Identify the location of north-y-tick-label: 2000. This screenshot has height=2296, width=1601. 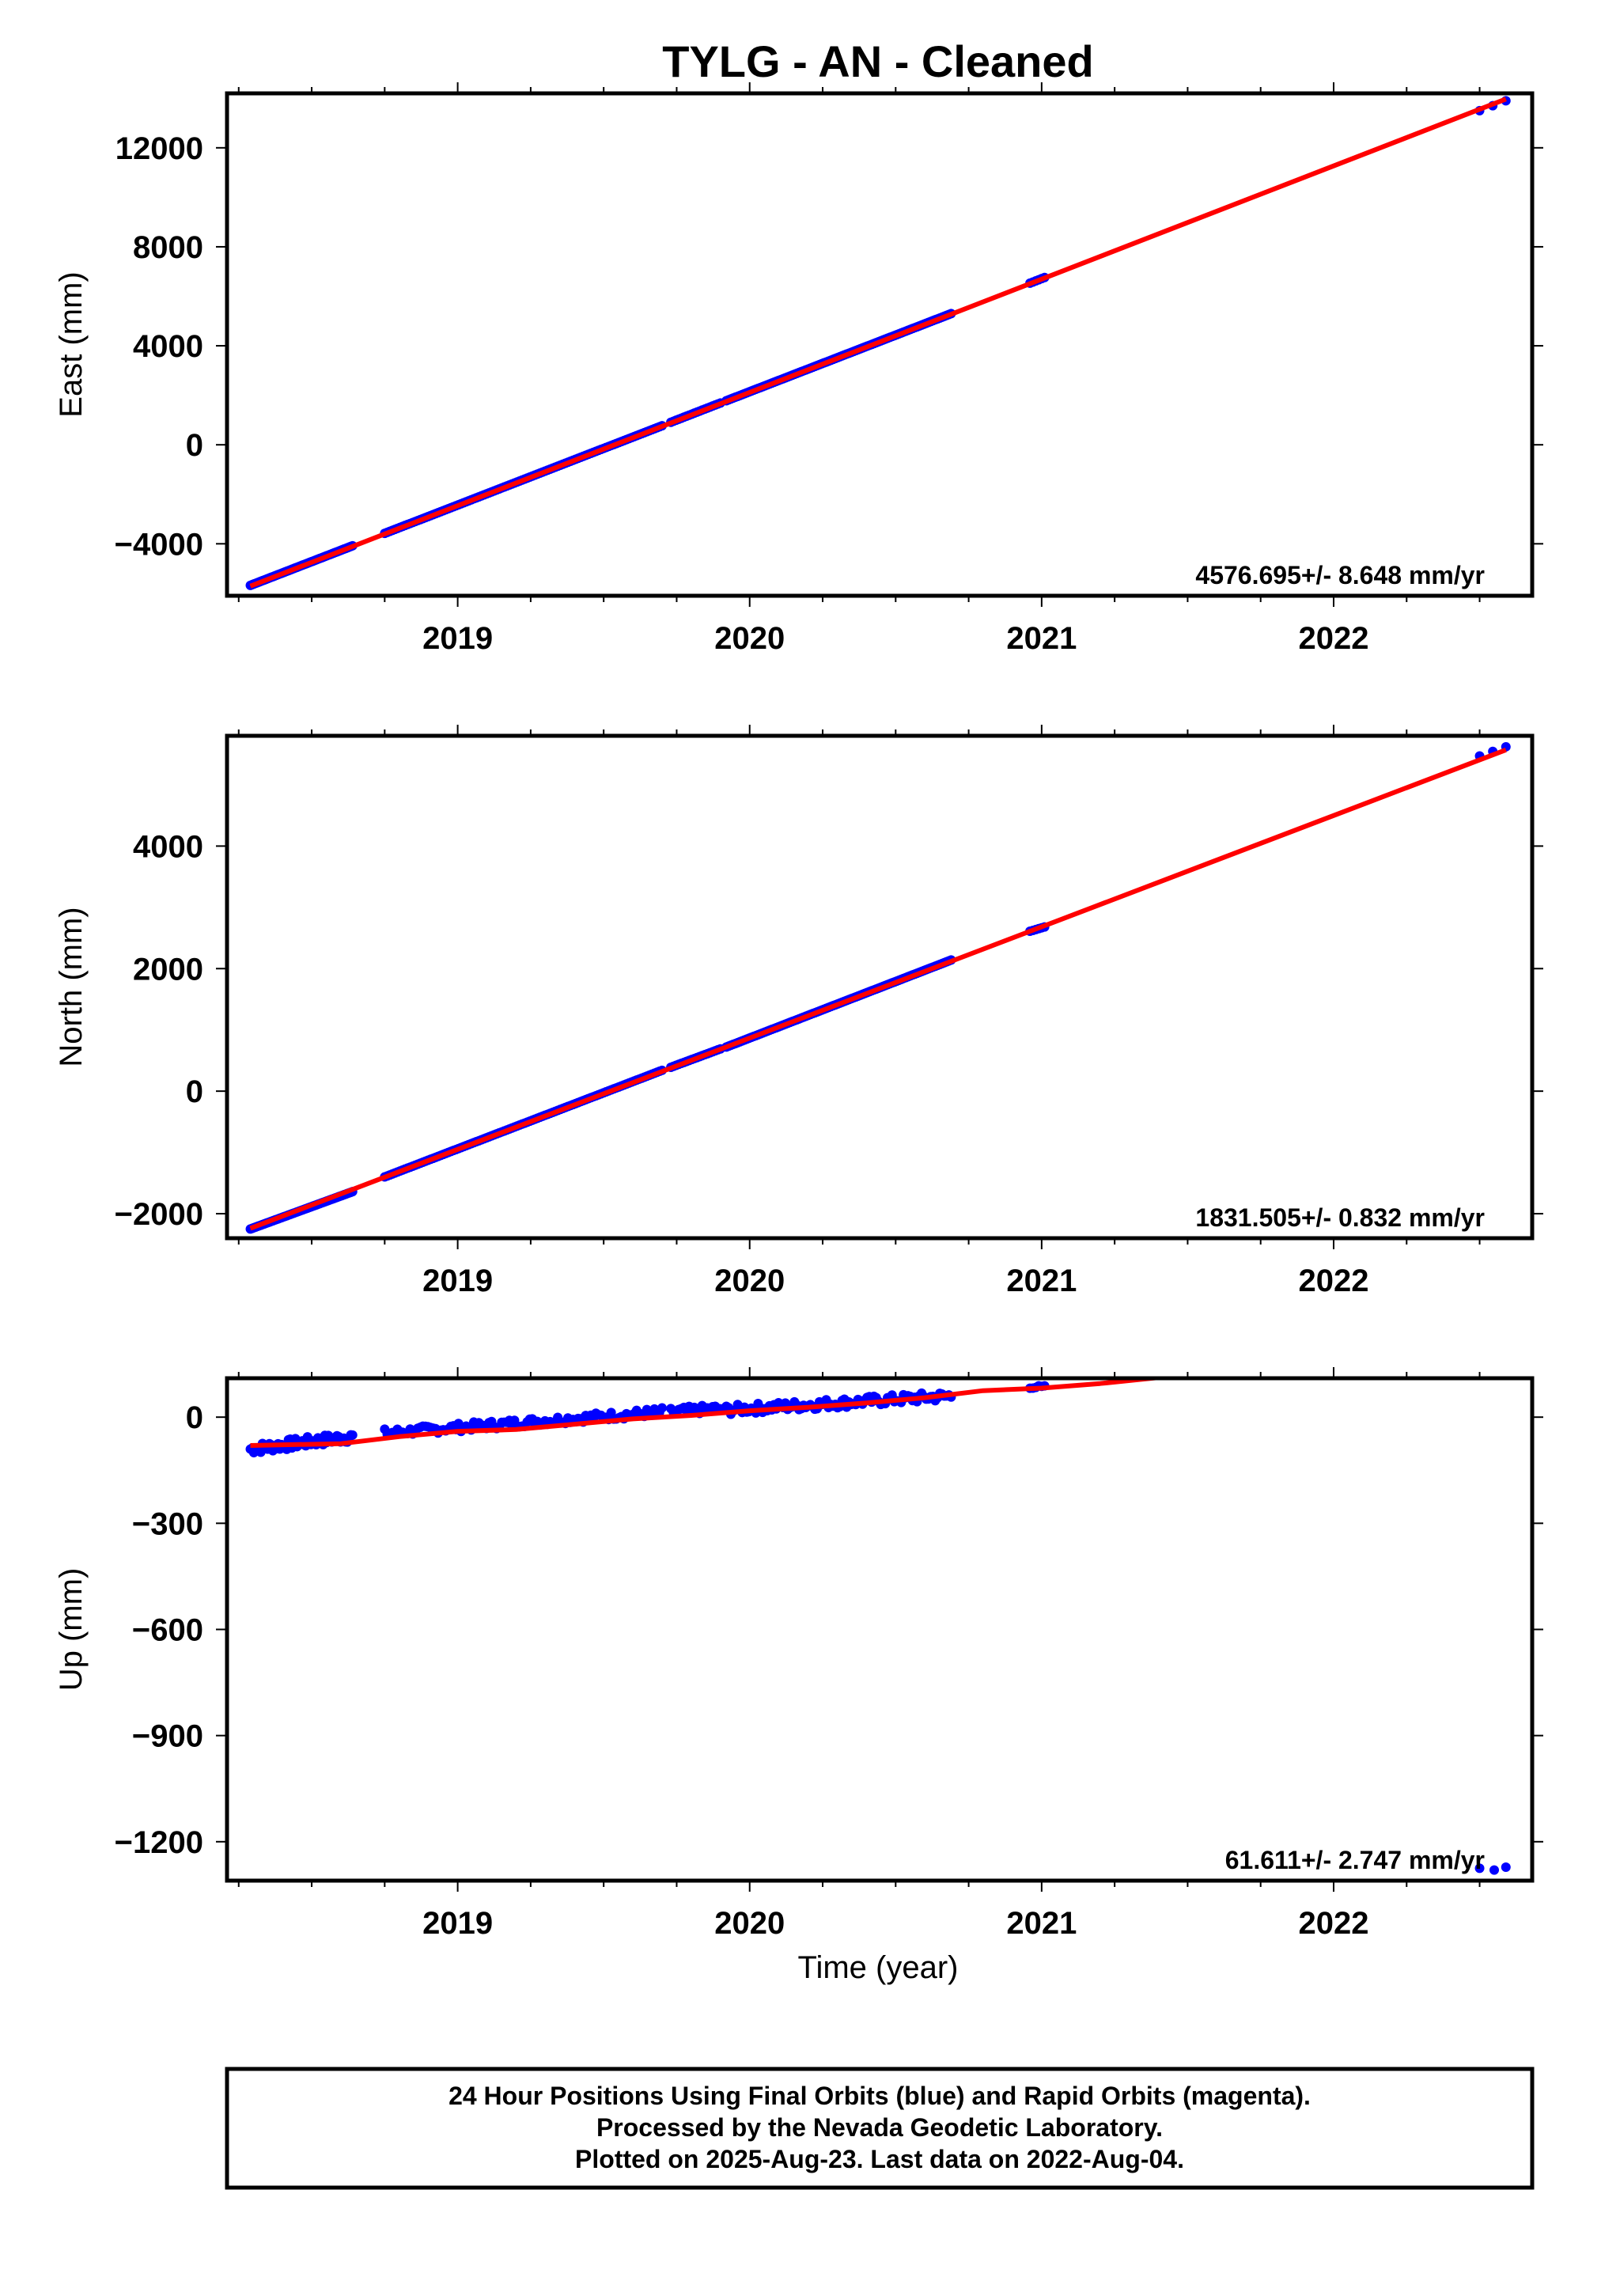
(168, 970).